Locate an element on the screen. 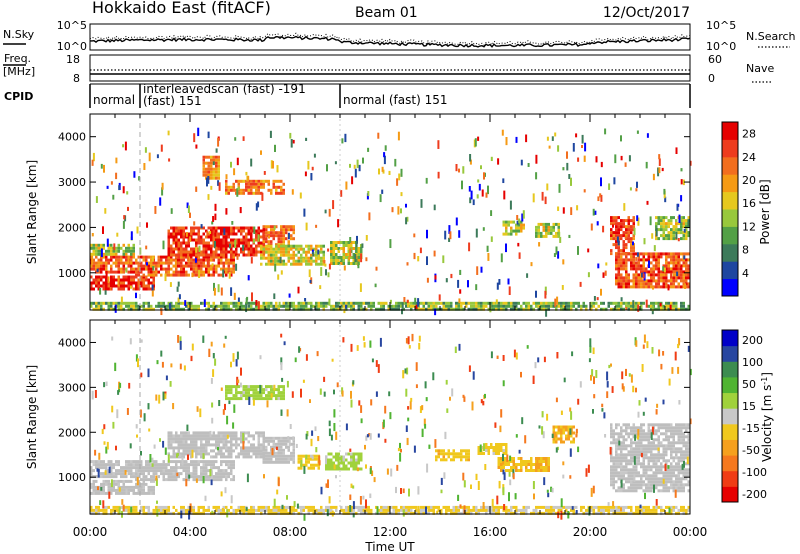  cpid-segment-2-line2: (fast) 151 is located at coordinates (172, 101).